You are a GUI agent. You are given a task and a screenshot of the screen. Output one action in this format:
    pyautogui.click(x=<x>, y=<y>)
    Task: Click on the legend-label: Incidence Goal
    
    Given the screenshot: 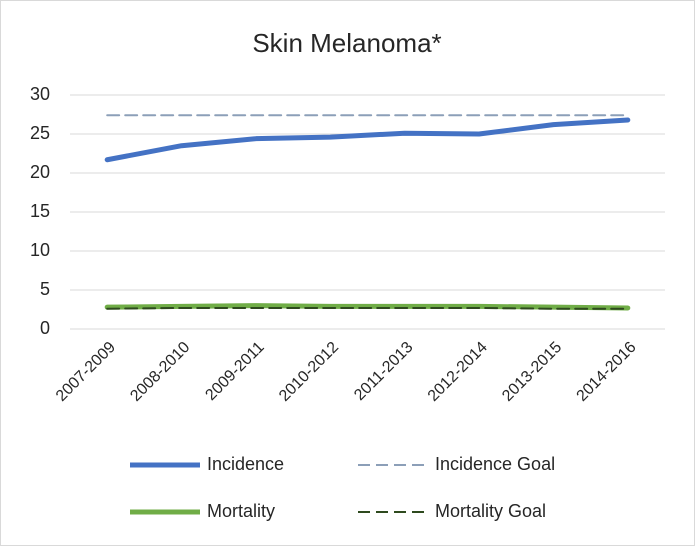 What is the action you would take?
    pyautogui.click(x=495, y=464)
    